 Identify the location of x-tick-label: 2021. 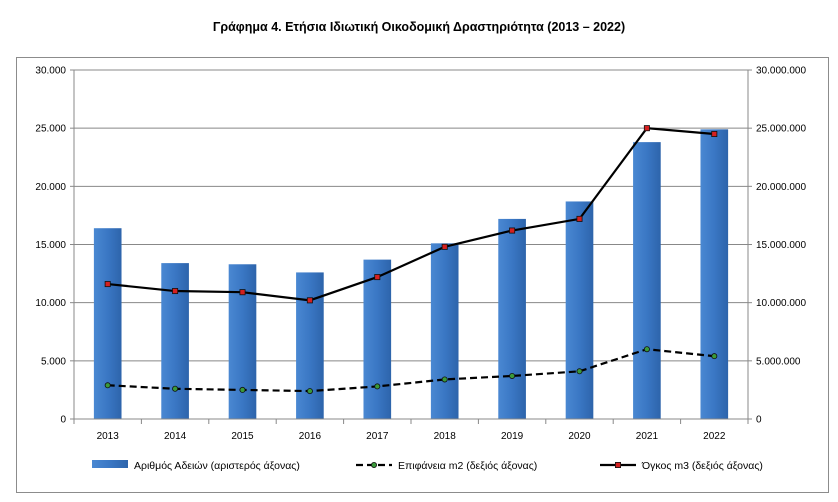
(647, 436).